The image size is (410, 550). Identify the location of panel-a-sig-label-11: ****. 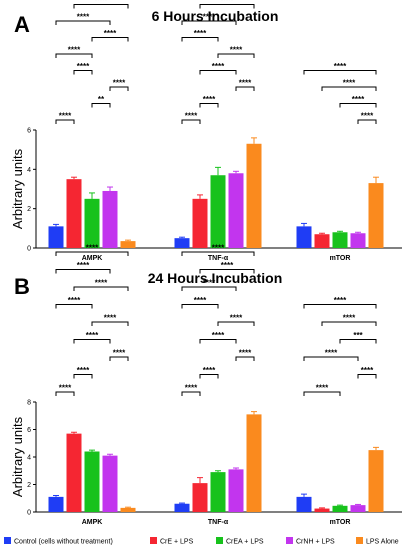
(245, 83).